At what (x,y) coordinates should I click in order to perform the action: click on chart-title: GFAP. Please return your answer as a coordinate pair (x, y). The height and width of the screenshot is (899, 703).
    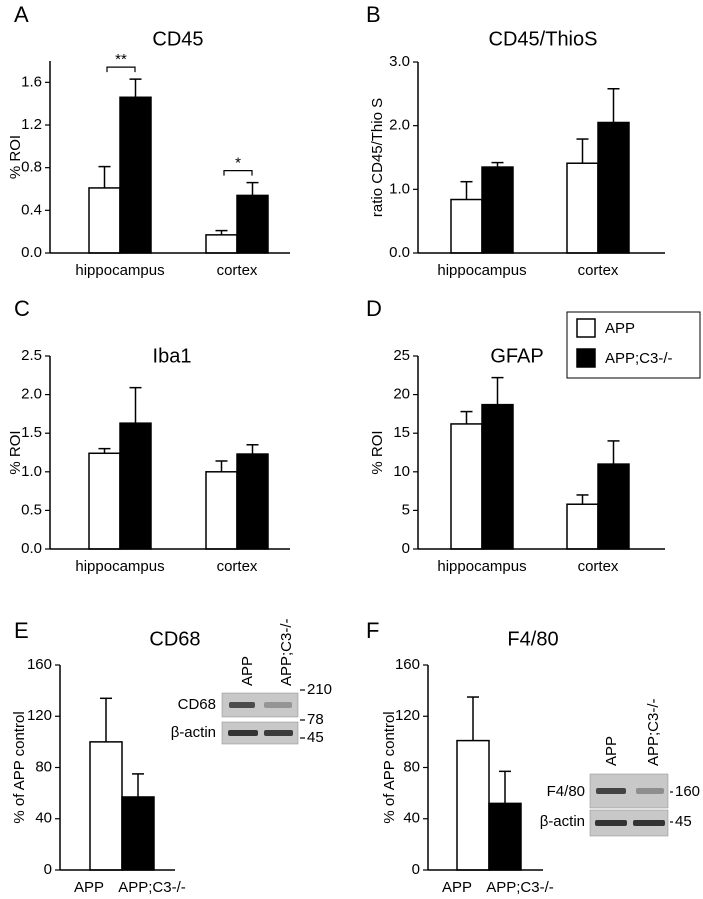
    Looking at the image, I should click on (516, 356).